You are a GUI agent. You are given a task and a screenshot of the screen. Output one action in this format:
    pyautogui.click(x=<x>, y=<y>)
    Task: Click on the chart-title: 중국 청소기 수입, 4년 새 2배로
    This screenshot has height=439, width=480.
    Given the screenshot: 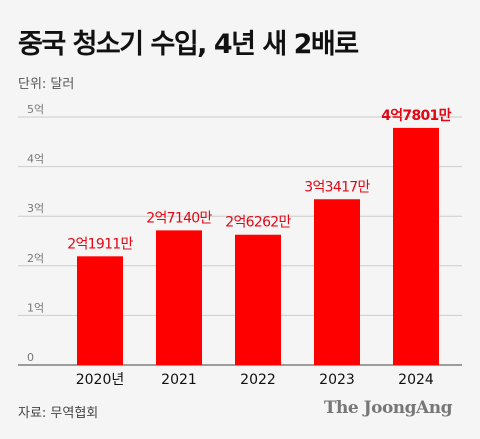 What is the action you would take?
    pyautogui.click(x=188, y=44)
    